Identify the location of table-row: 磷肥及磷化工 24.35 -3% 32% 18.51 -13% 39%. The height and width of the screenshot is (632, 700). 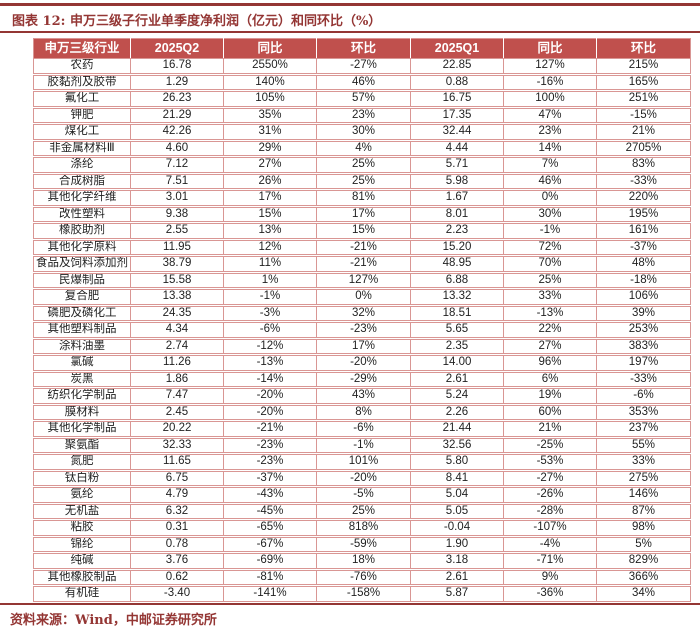
(362, 314).